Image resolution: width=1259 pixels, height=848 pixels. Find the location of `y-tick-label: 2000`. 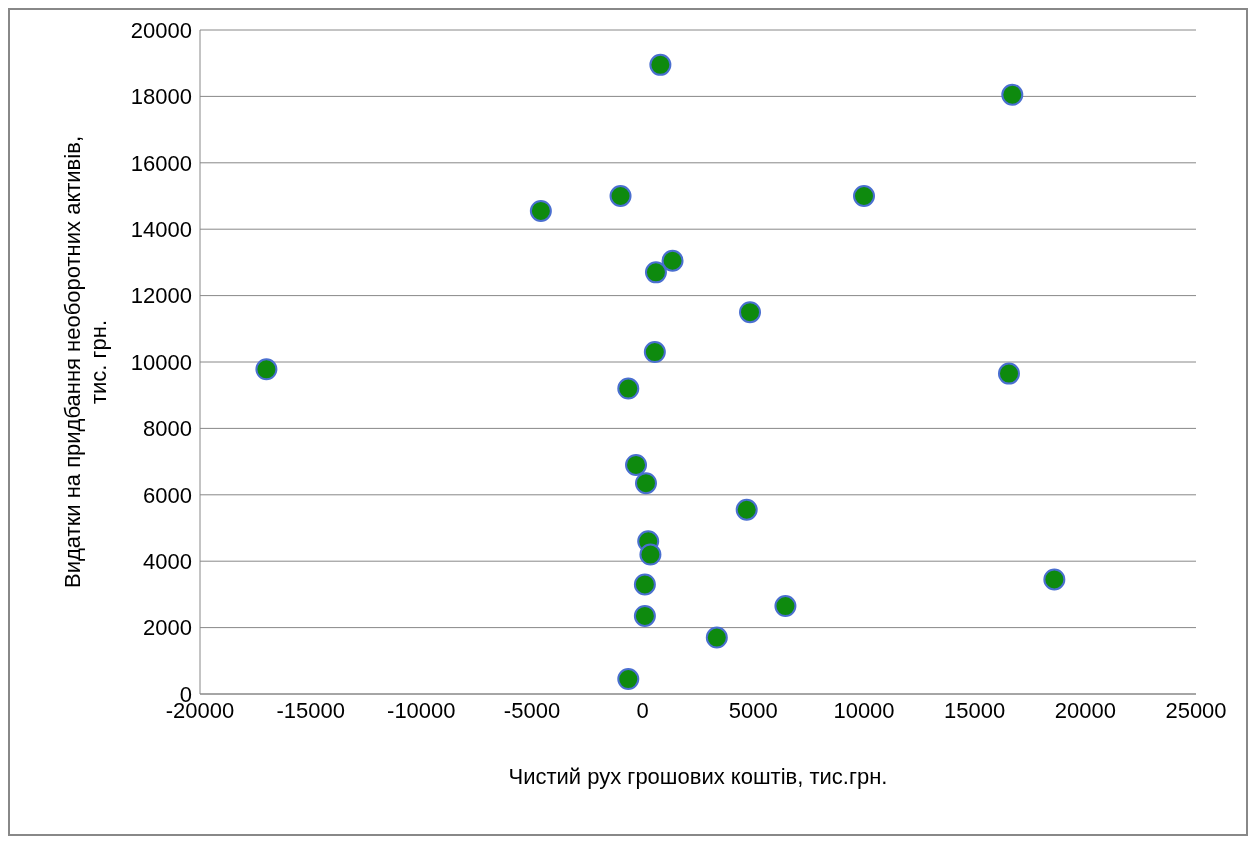

y-tick-label: 2000 is located at coordinates (167, 628).